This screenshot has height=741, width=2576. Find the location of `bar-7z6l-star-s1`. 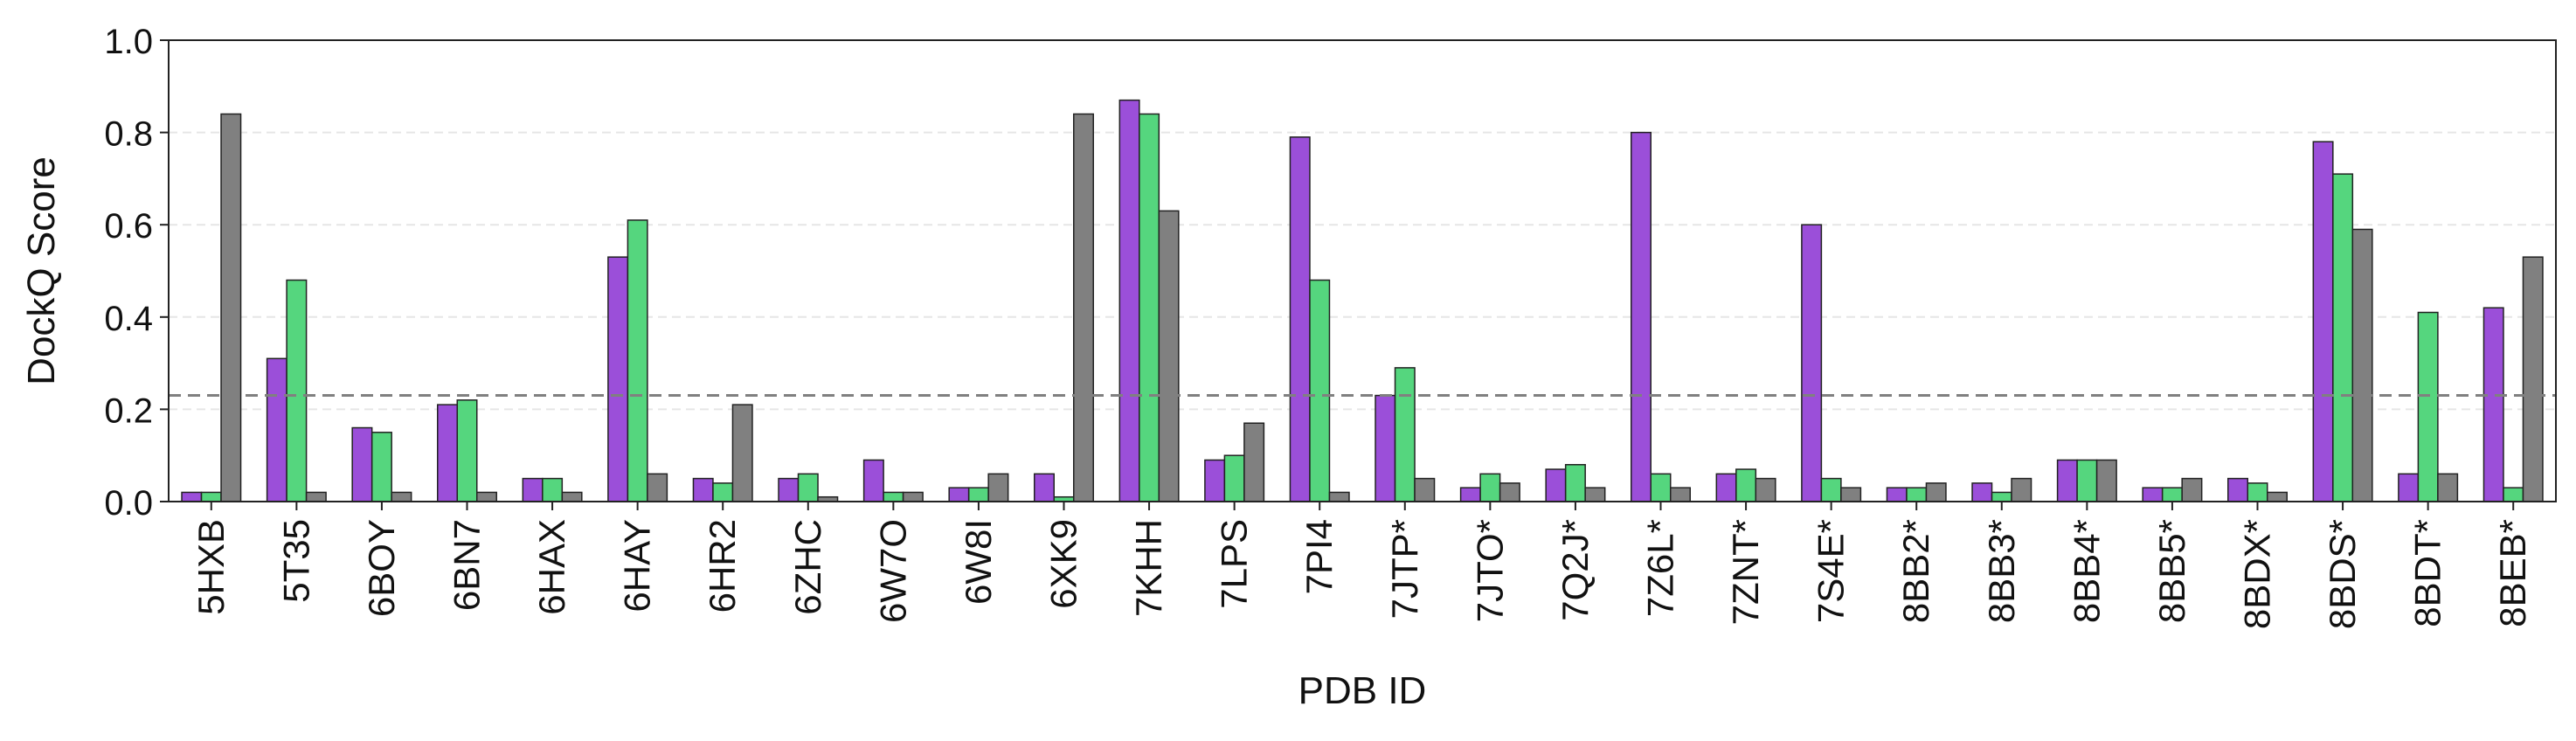

bar-7z6l-star-s1 is located at coordinates (1641, 316).